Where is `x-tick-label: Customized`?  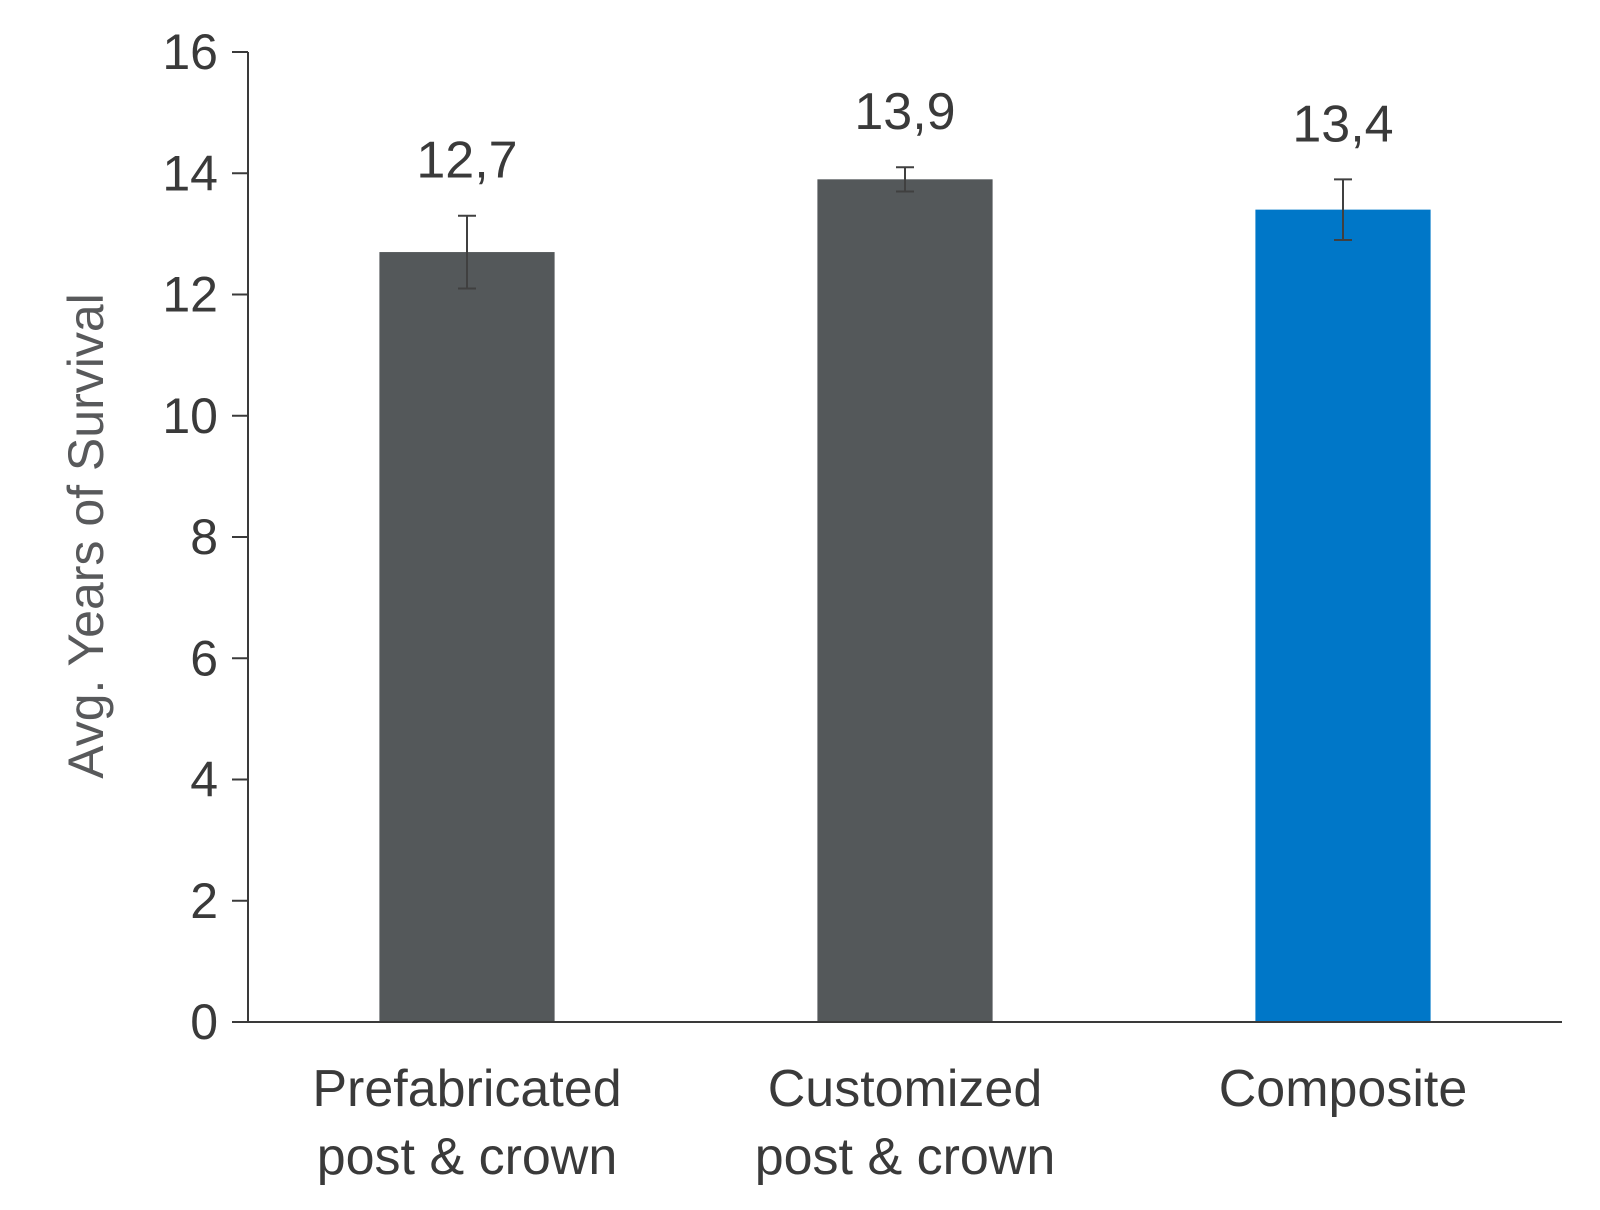 x-tick-label: Customized is located at coordinates (905, 1089).